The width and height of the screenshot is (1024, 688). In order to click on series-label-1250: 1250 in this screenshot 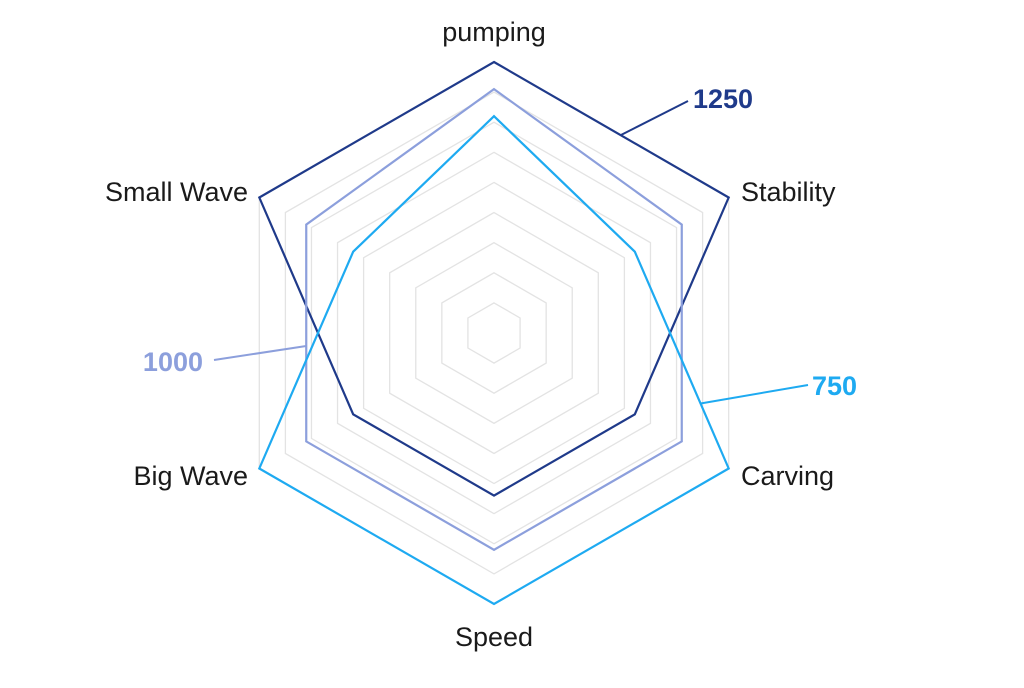, I will do `click(723, 99)`.